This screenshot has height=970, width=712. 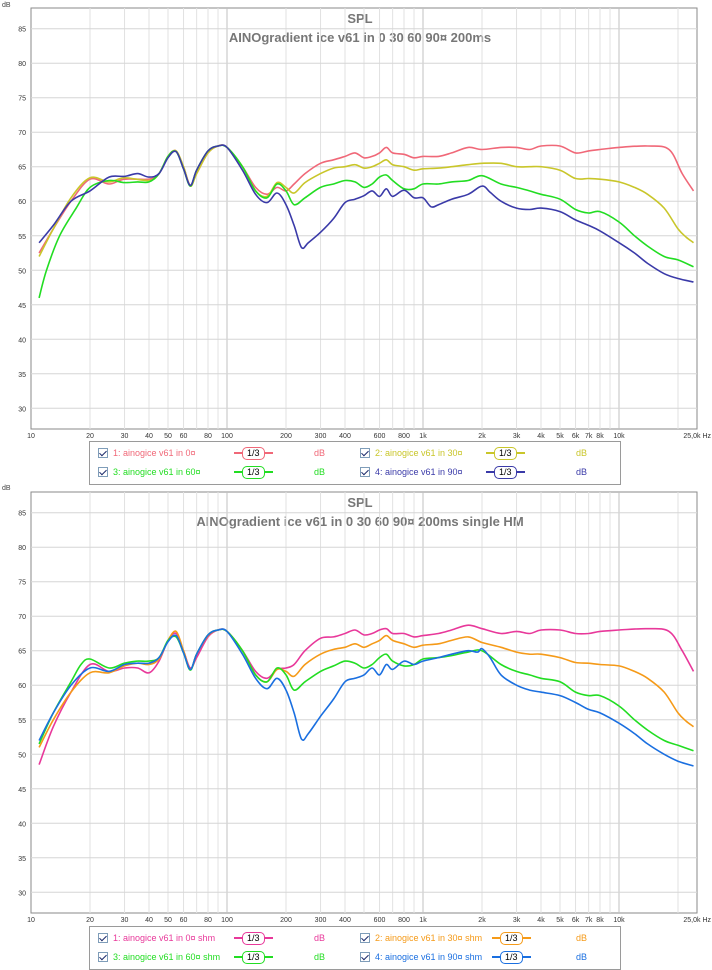 I want to click on x-tick-label: 10k, so click(x=619, y=436).